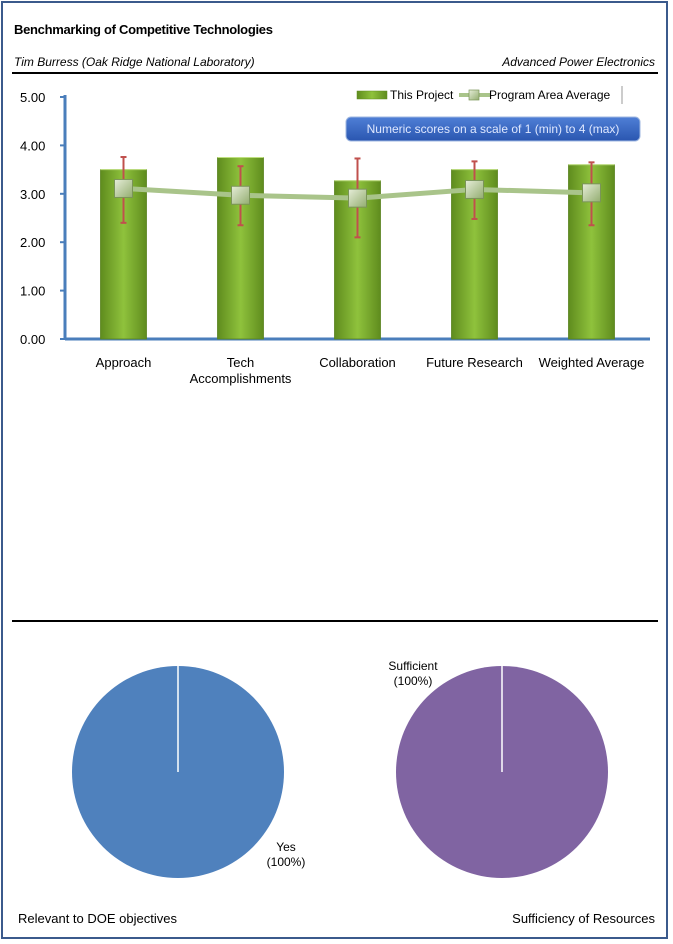 The image size is (673, 944). I want to click on legend-swatch-bar, so click(372, 95).